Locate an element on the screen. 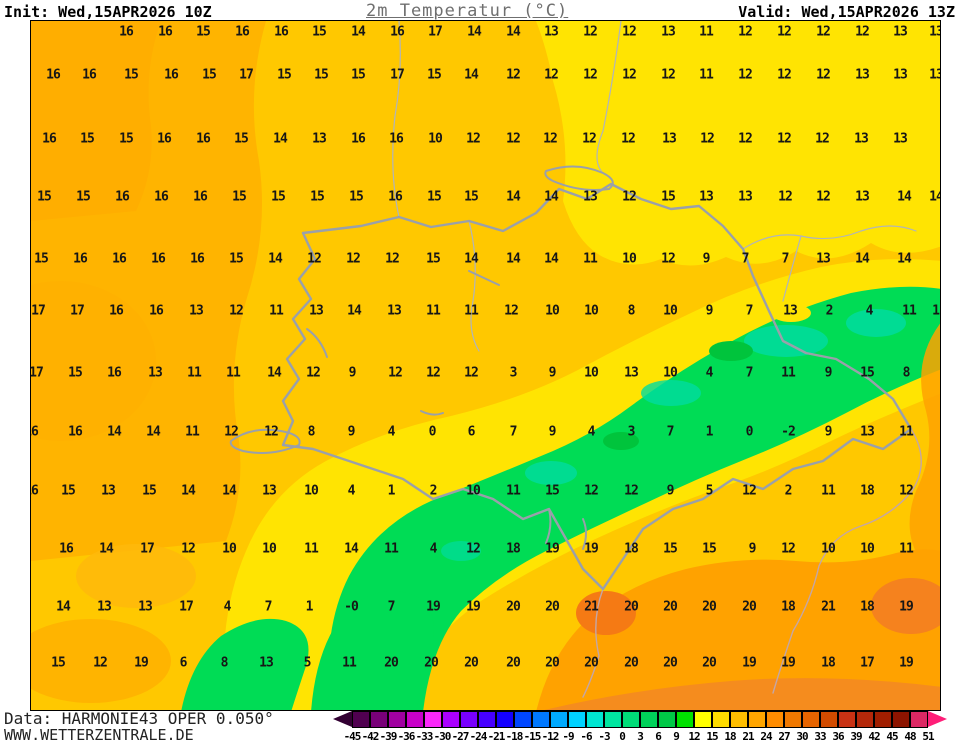 Image resolution: width=959 pixels, height=744 pixels. temp-value-label: 8 is located at coordinates (631, 311).